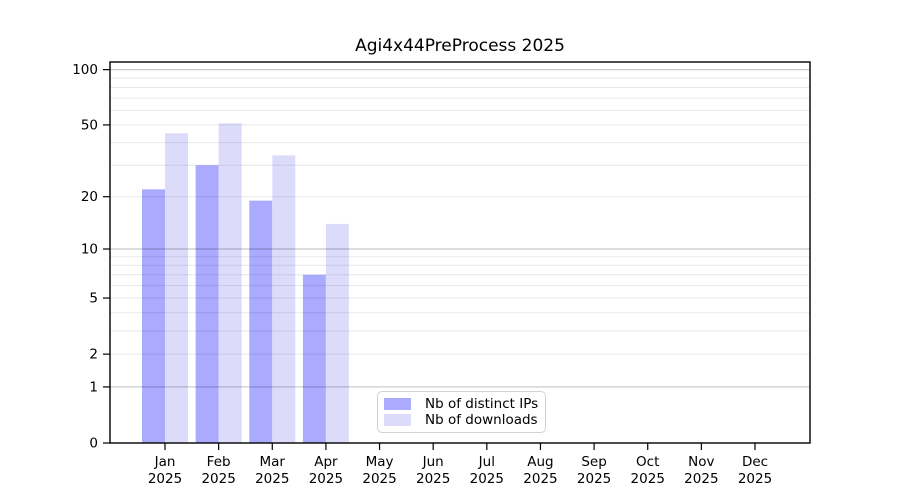 This screenshot has width=900, height=500. I want to click on x-tick-label-month: Jun, so click(433, 462).